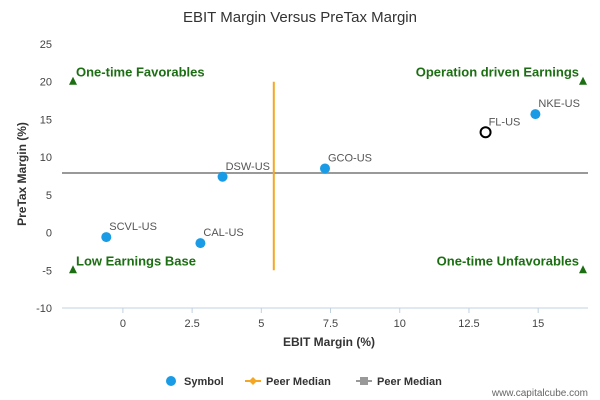 The height and width of the screenshot is (400, 600). What do you see at coordinates (44, 309) in the screenshot?
I see `y-tick-label: -10` at bounding box center [44, 309].